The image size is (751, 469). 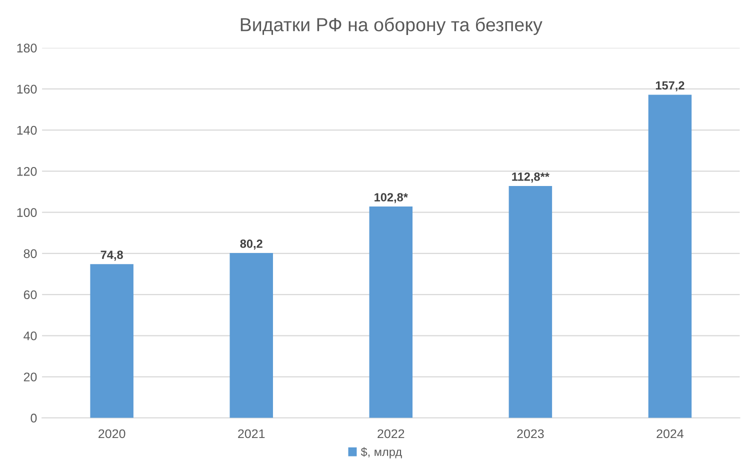 I want to click on x-tick-label: 2024, so click(x=670, y=433).